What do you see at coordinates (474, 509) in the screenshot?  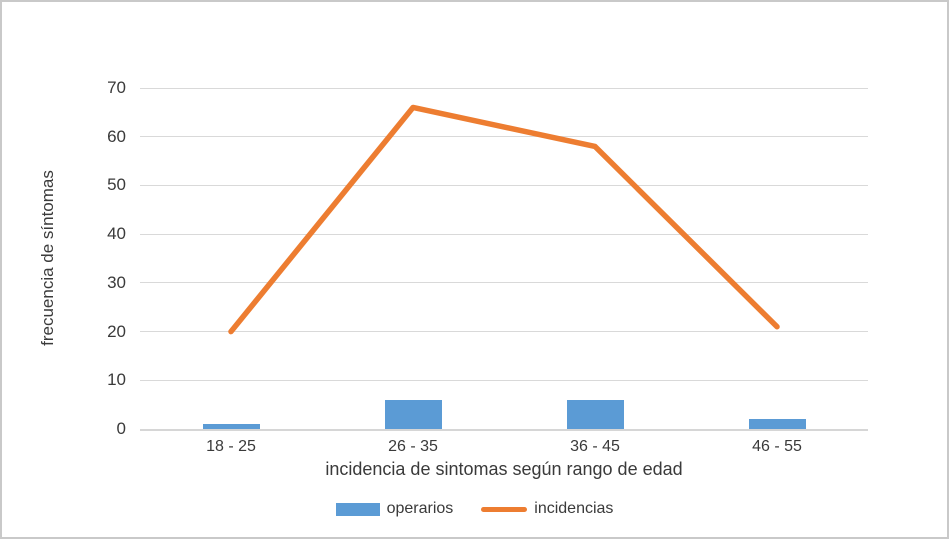 I see `legend: operarios incidencias` at bounding box center [474, 509].